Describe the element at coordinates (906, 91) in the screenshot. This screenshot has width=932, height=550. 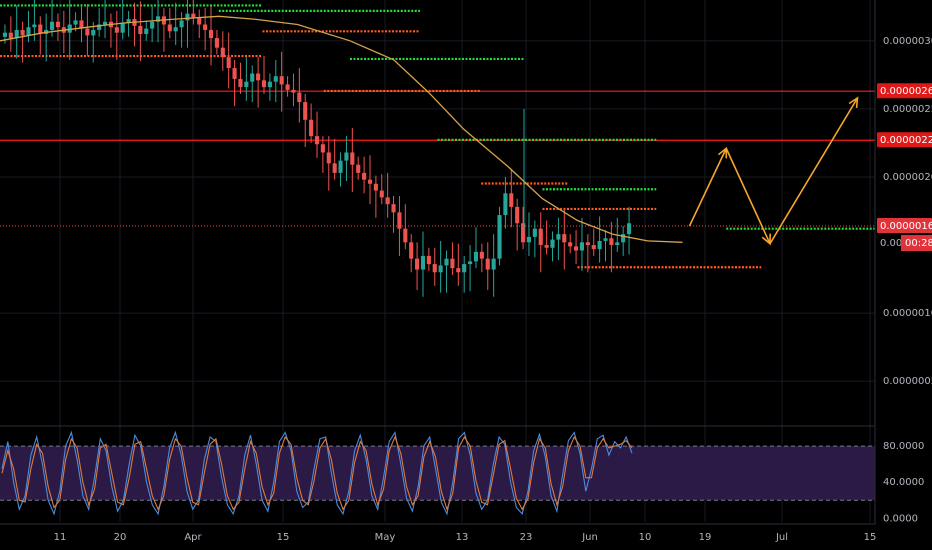
I see `price-tag-label: 0.00000263` at that location.